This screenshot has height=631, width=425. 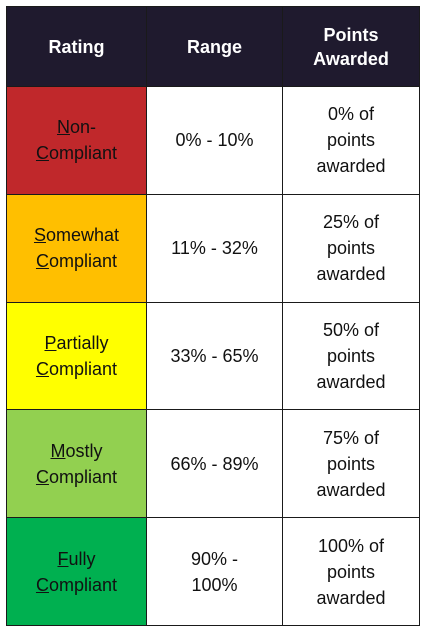 I want to click on points-line1: 0% of, so click(x=351, y=114).